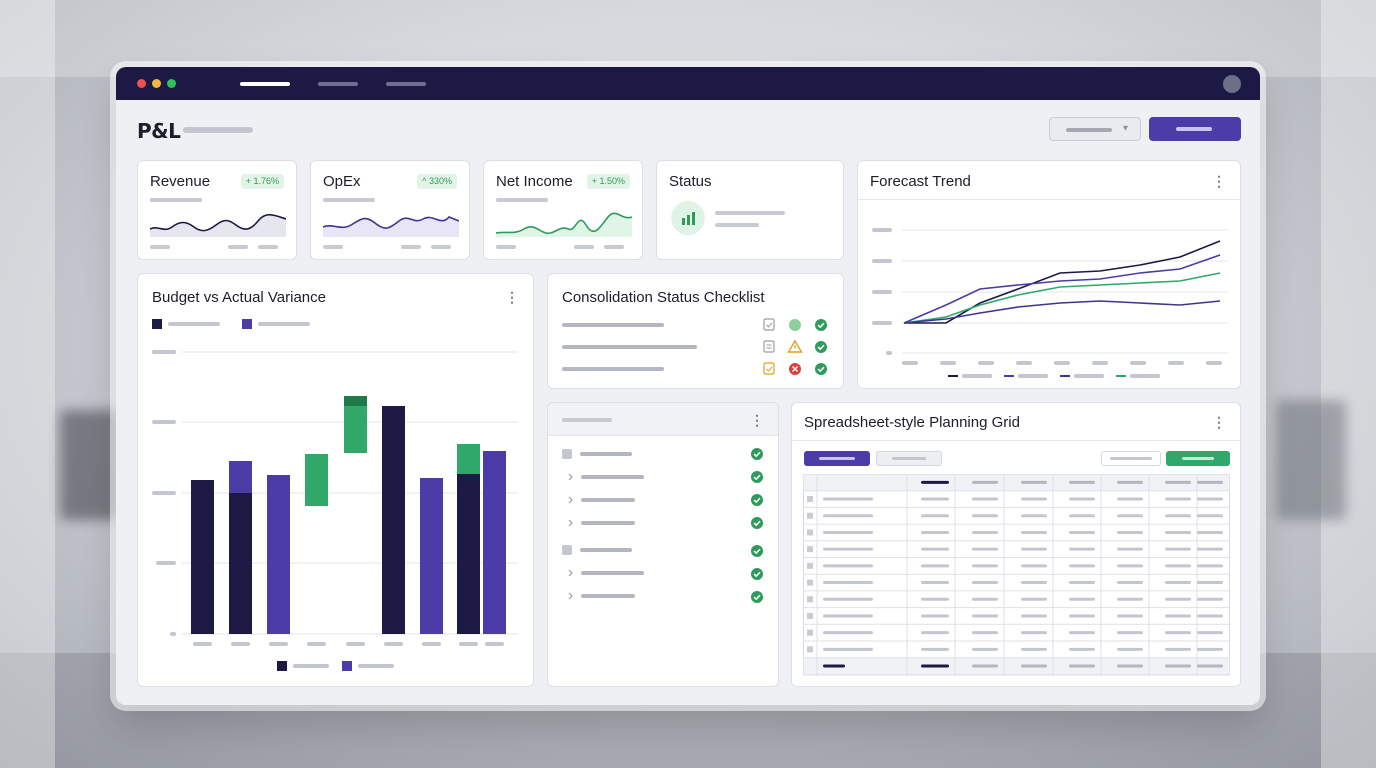 The height and width of the screenshot is (768, 1376). Describe the element at coordinates (534, 181) in the screenshot. I see `kpi-title: Net Income` at that location.